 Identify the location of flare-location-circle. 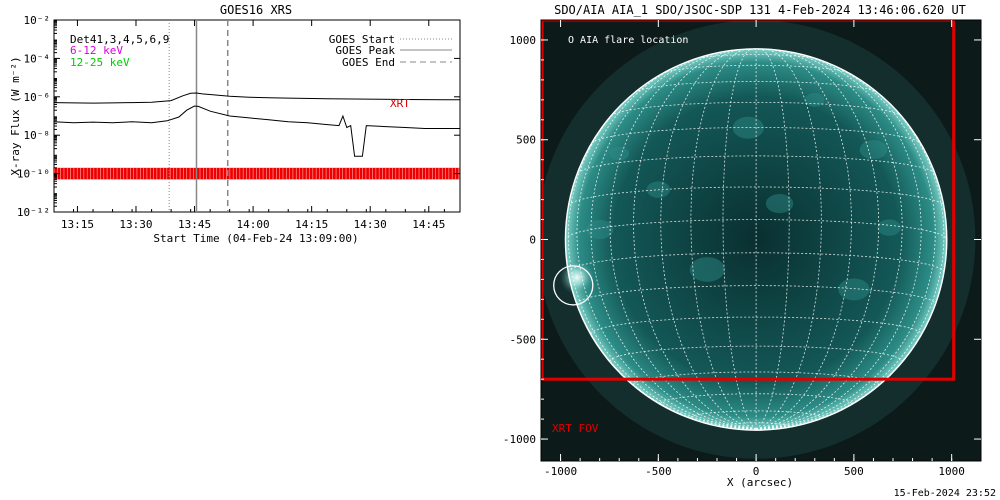
(573, 285).